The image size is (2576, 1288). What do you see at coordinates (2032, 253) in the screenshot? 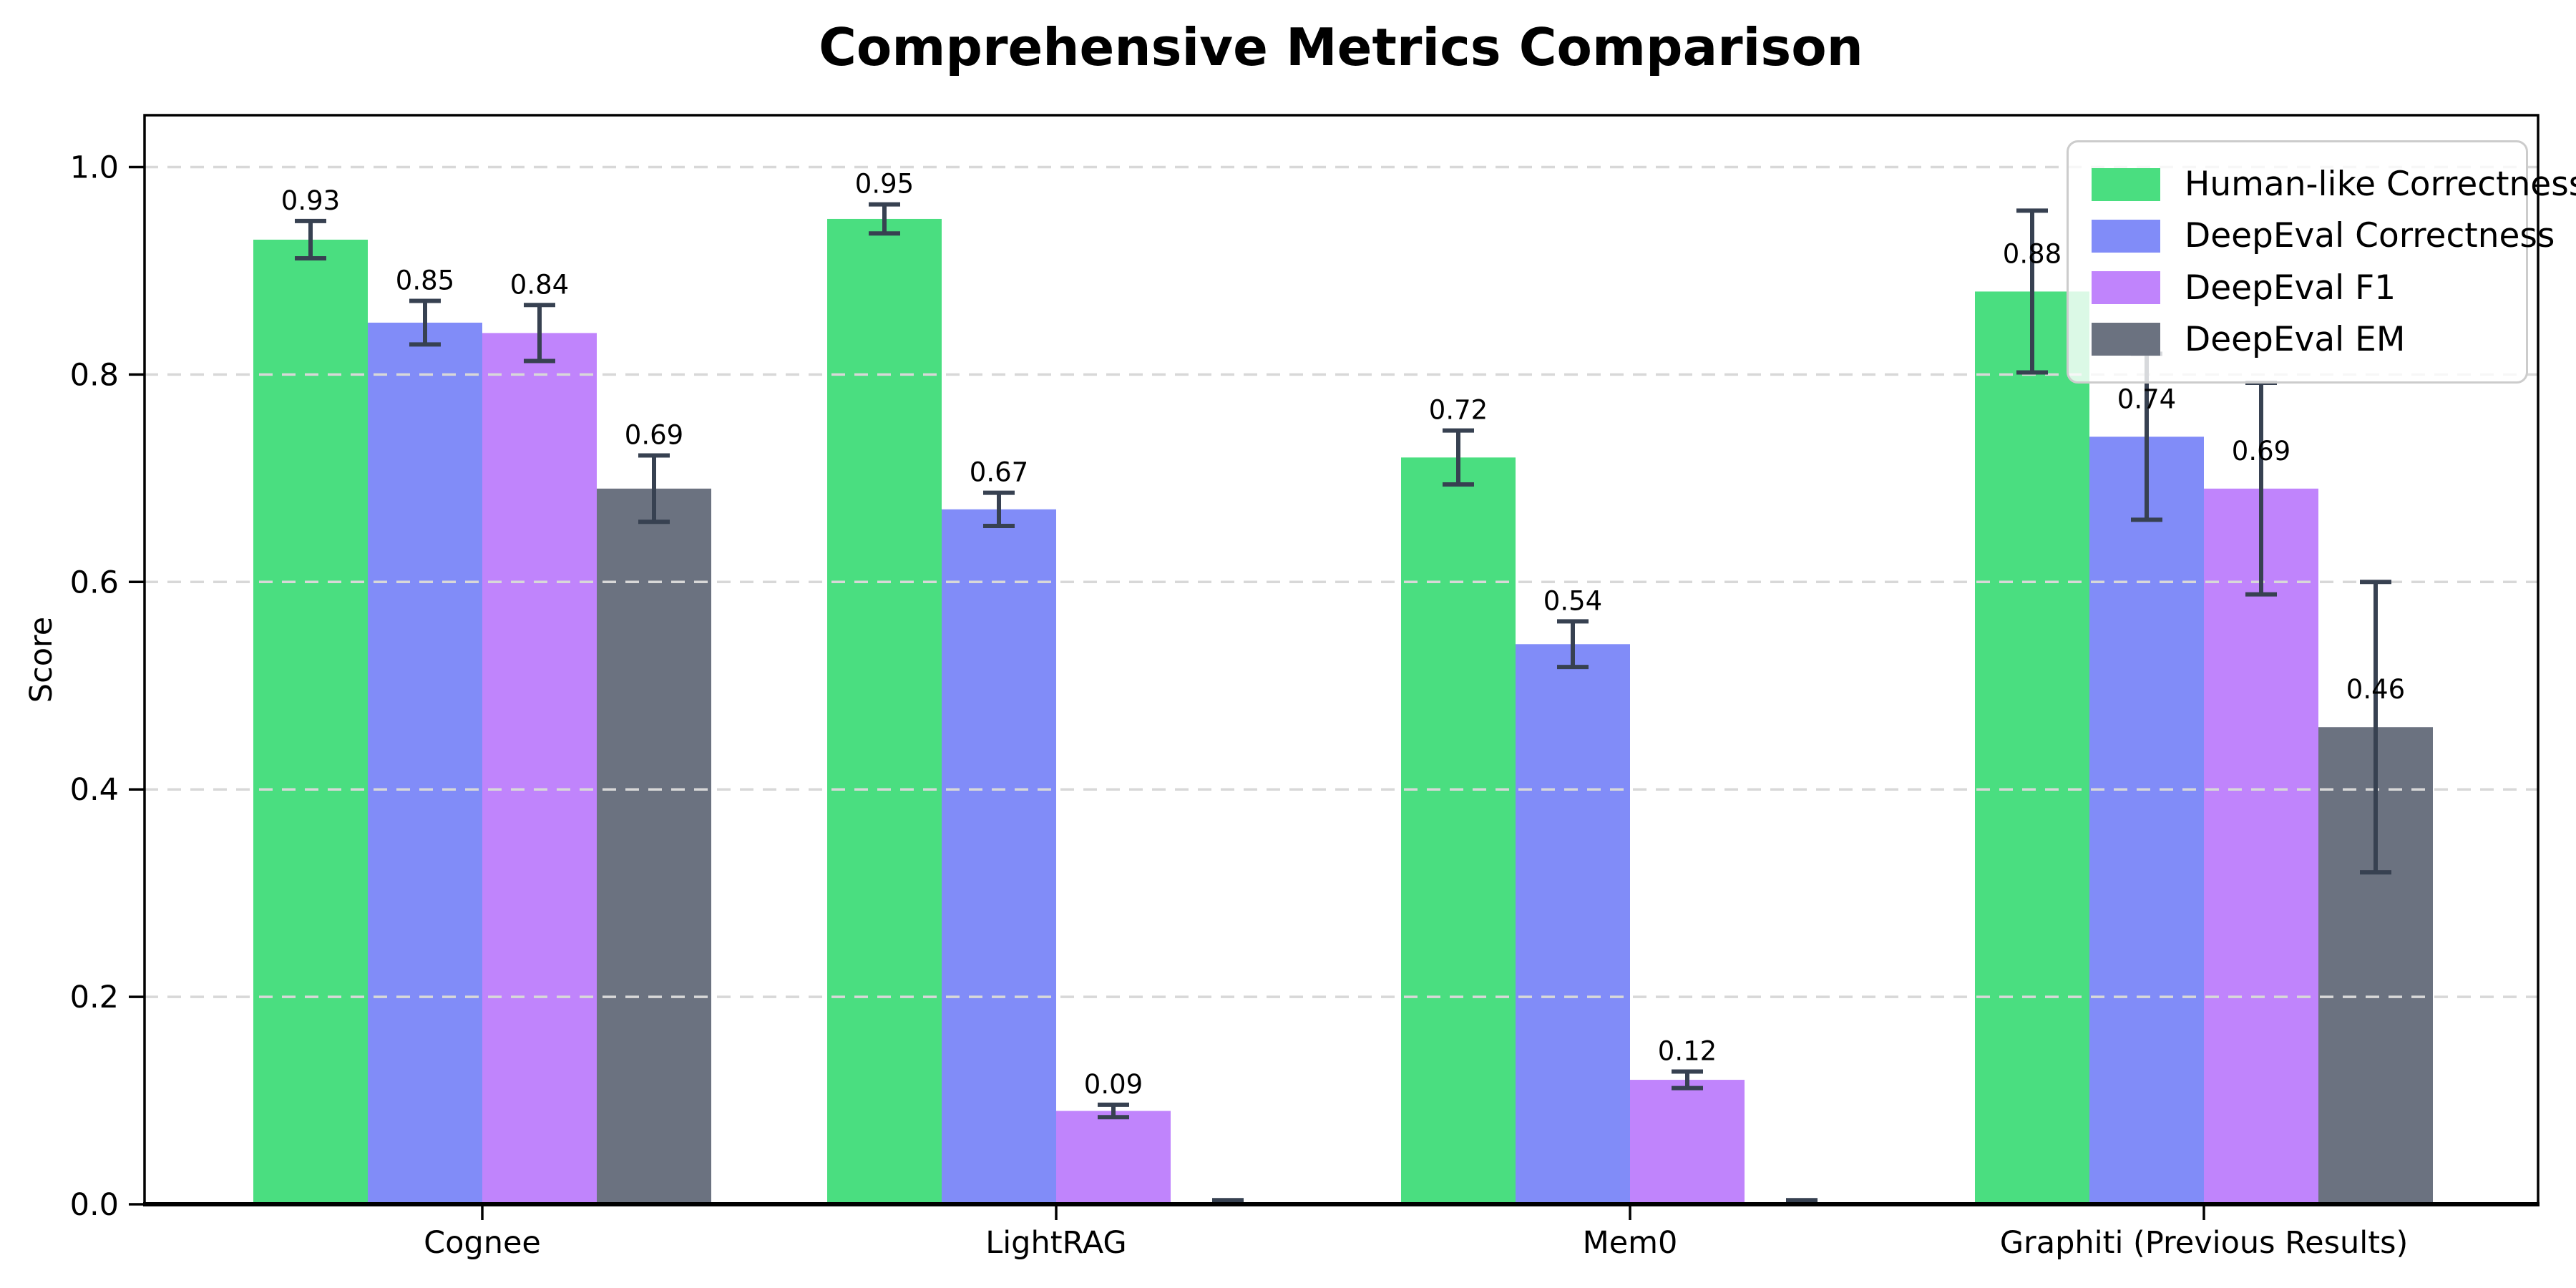
I see `bar-value-label: 0.88` at bounding box center [2032, 253].